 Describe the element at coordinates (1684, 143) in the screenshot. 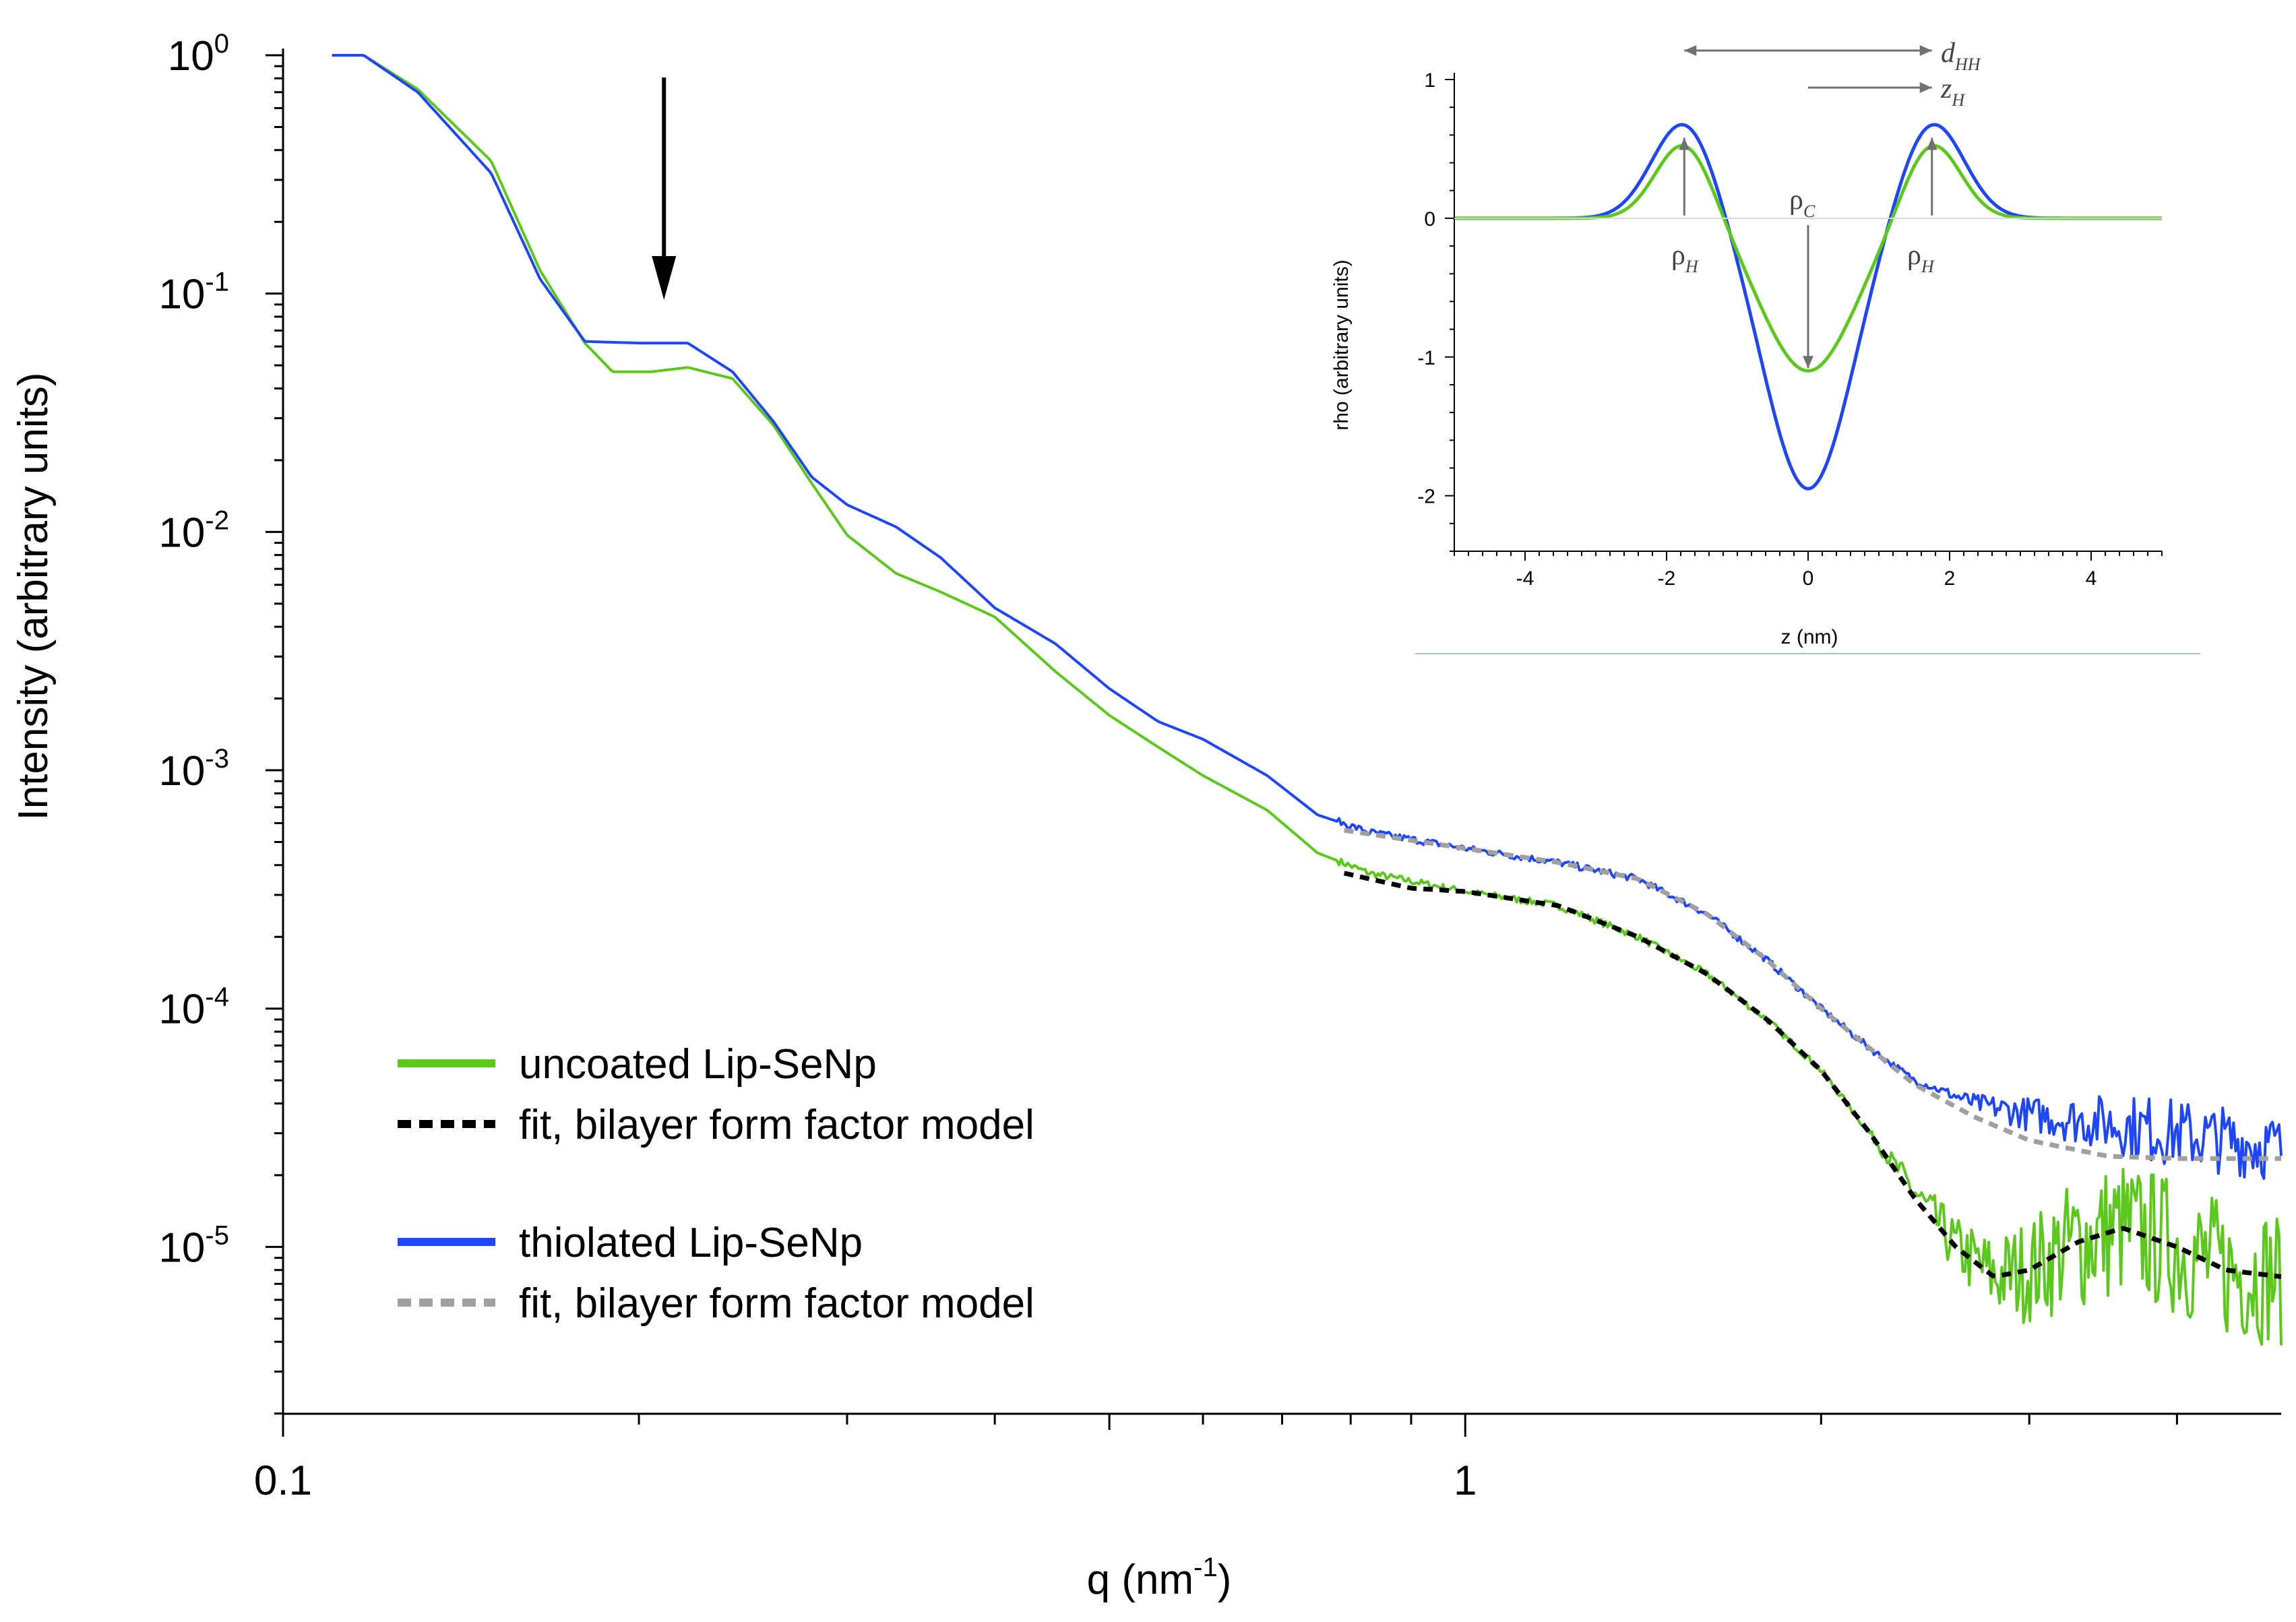

I see `rhoh-left-arrow-head` at that location.